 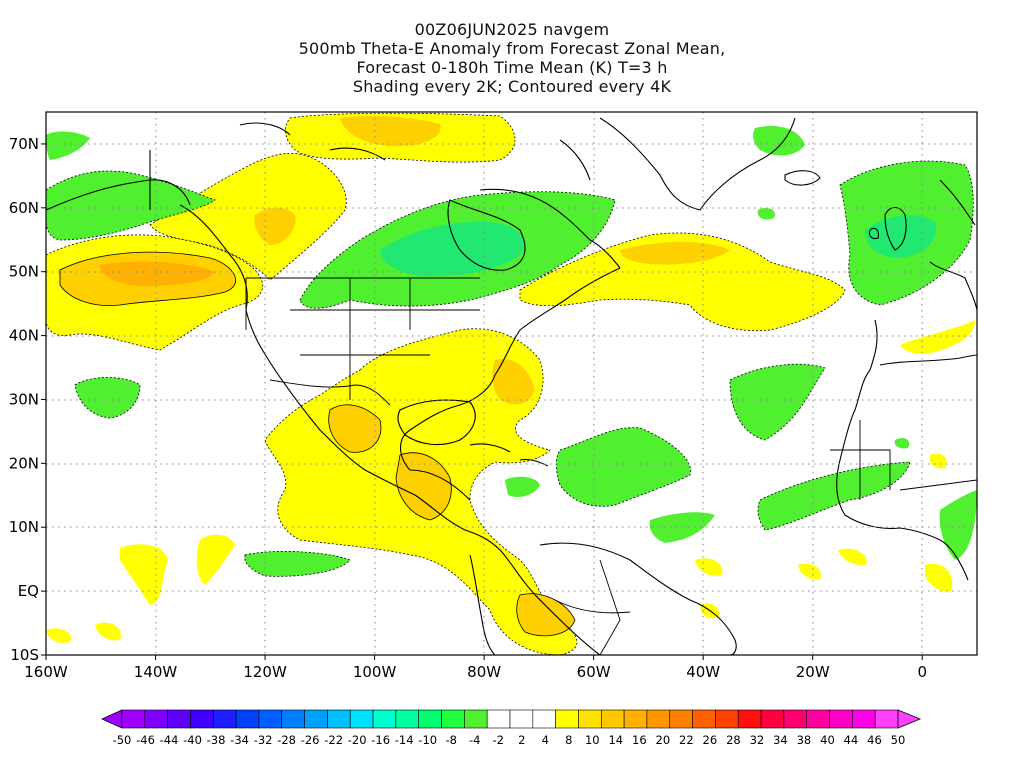 What do you see at coordinates (615, 740) in the screenshot?
I see `colorbar-label: 14` at bounding box center [615, 740].